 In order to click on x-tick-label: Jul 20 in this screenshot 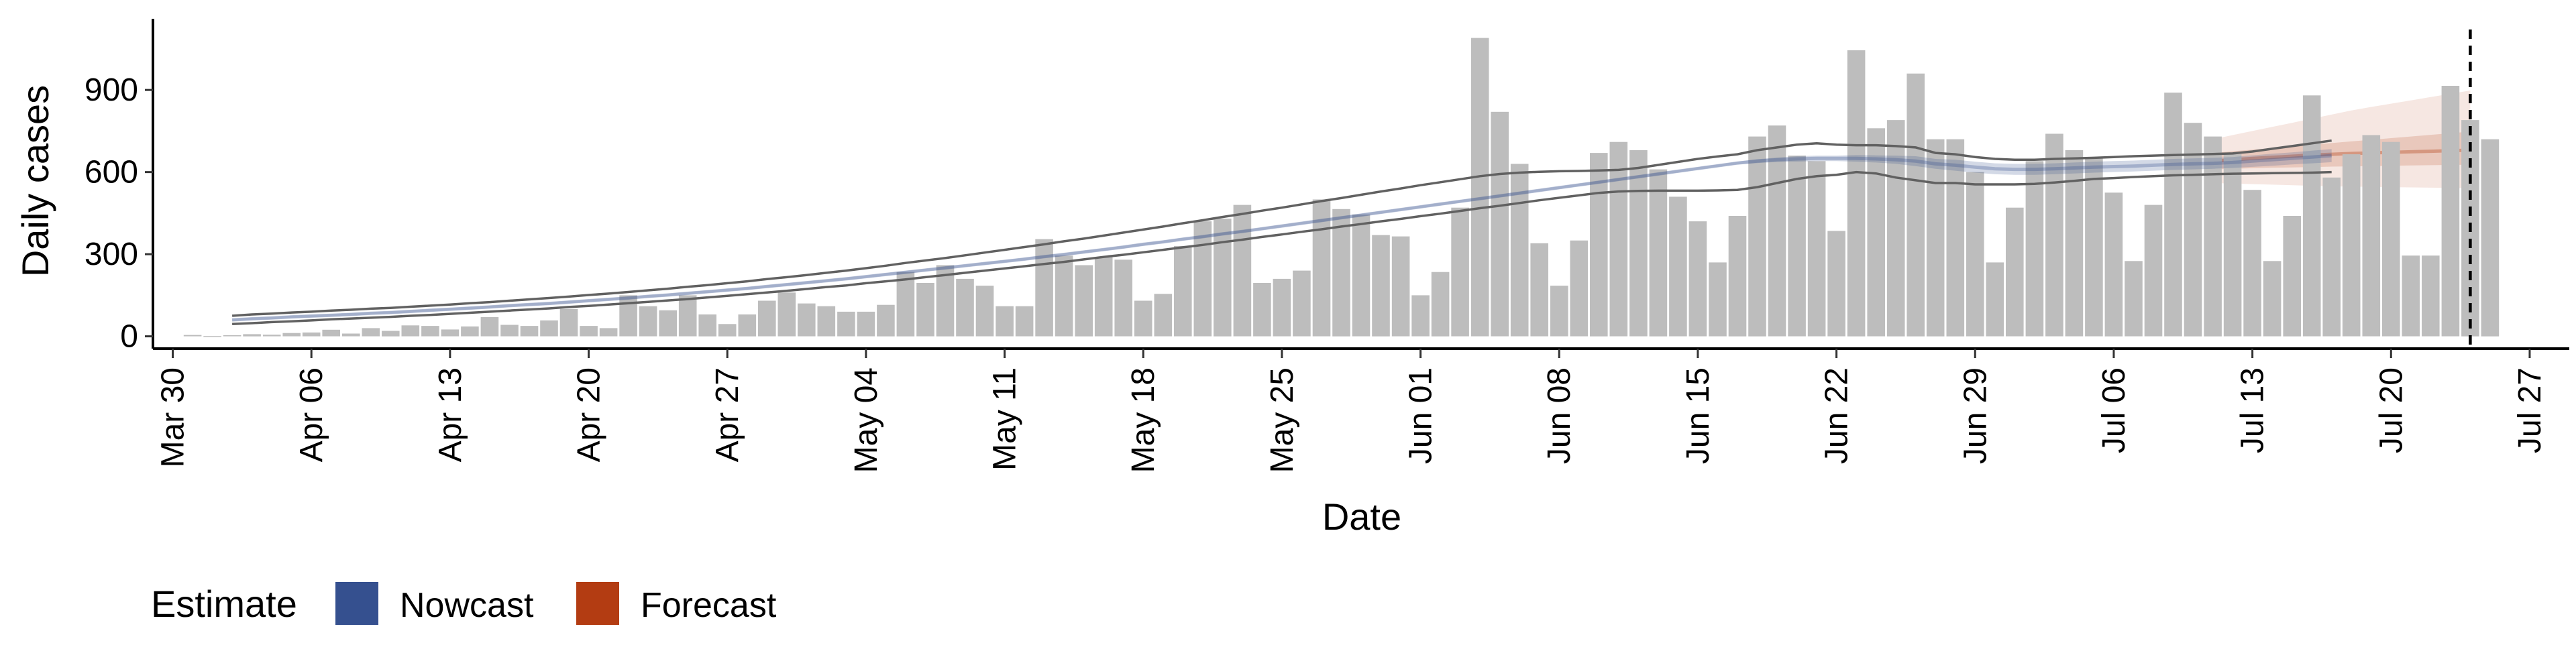, I will do `click(2391, 410)`.